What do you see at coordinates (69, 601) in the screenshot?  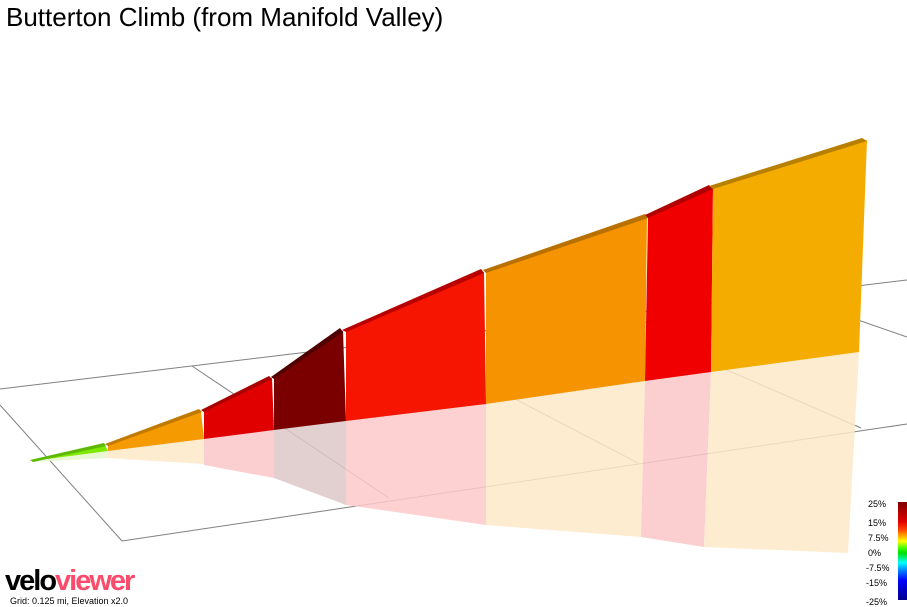 I see `grid-scale-caption: Grid: 0.125 mi, Elevation x2.0` at bounding box center [69, 601].